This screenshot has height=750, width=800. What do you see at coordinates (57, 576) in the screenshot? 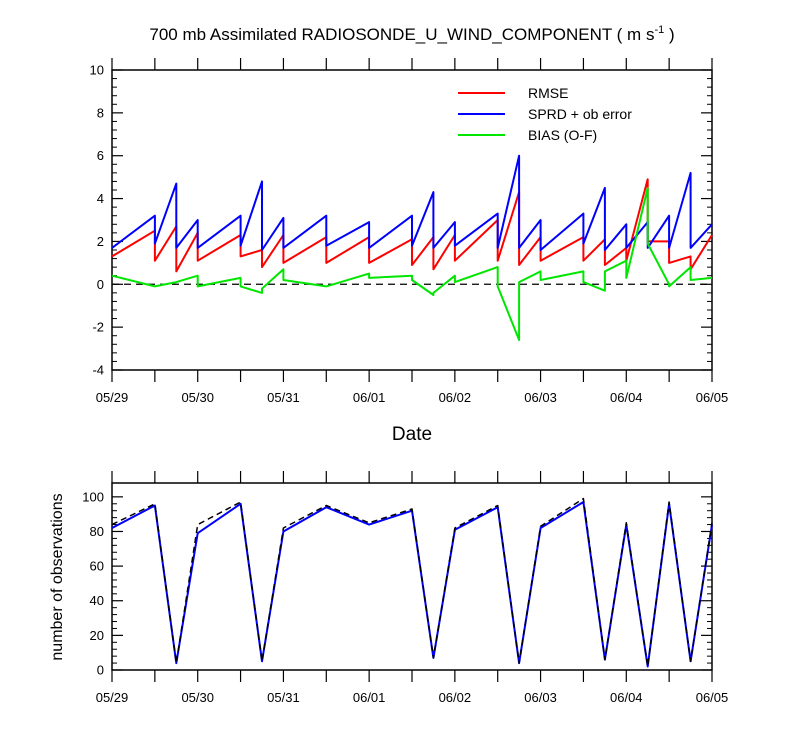
I see `y-axis-label: number of observations` at bounding box center [57, 576].